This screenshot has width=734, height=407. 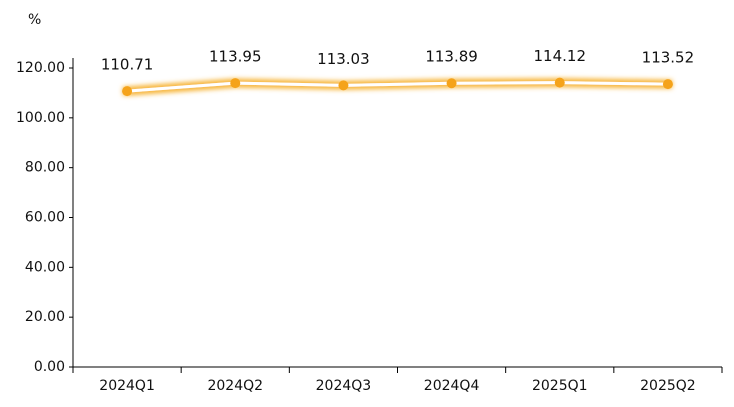 What do you see at coordinates (452, 386) in the screenshot?
I see `x-tick-label: 2024Q4` at bounding box center [452, 386].